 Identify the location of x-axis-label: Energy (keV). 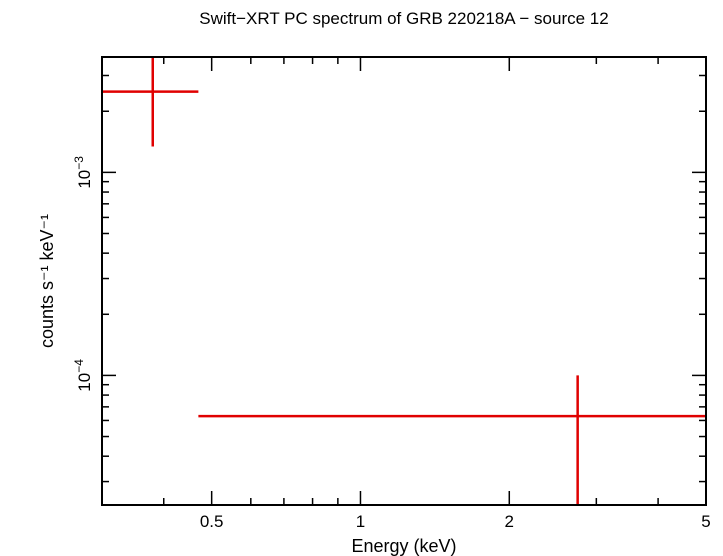
(403, 546).